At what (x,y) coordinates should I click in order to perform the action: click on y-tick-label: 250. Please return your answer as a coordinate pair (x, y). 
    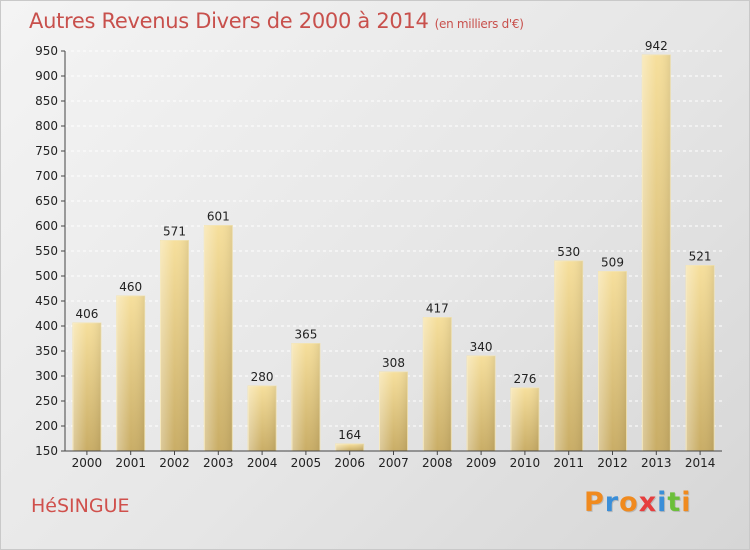
    Looking at the image, I should click on (46, 401).